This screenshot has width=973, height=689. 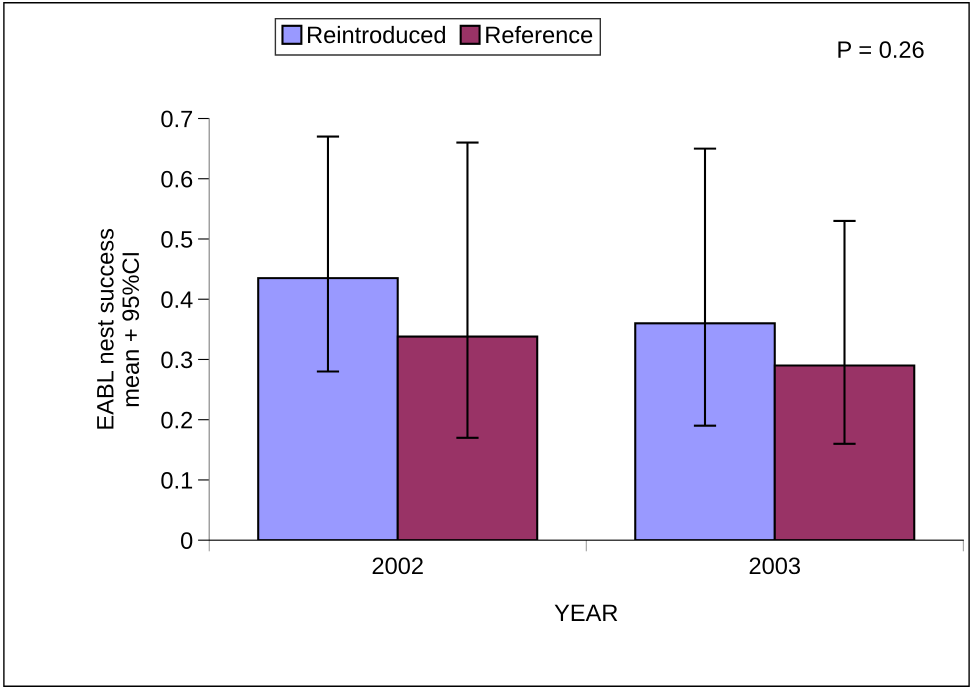 I want to click on y-axis-title: EABL nest success mean + 95%CI, so click(x=118, y=328).